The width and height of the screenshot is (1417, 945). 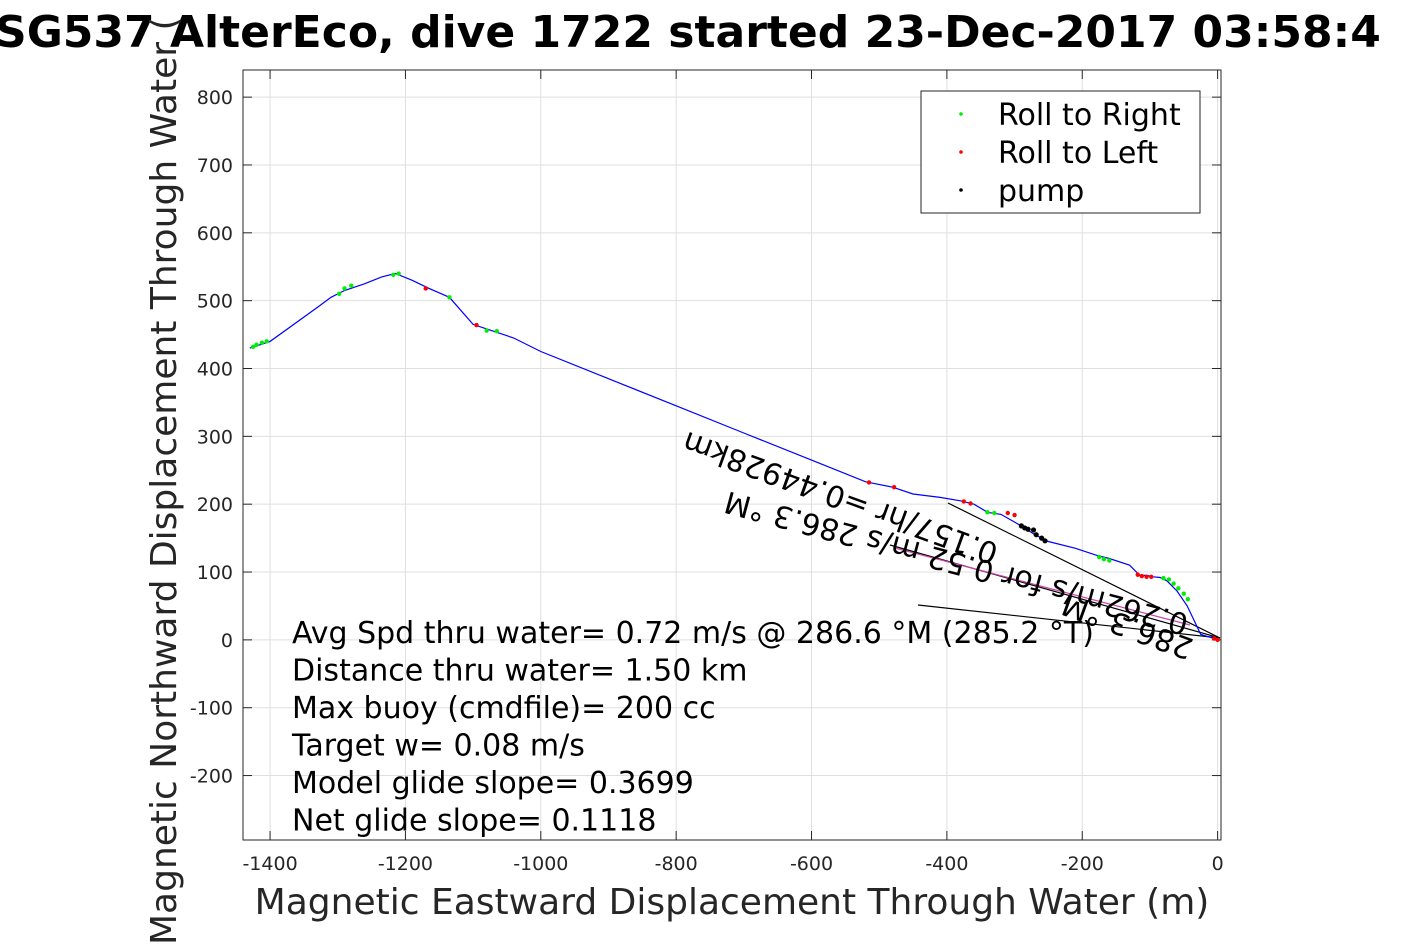 I want to click on summary-line: Target w= 0.08 m/s, so click(x=438, y=746).